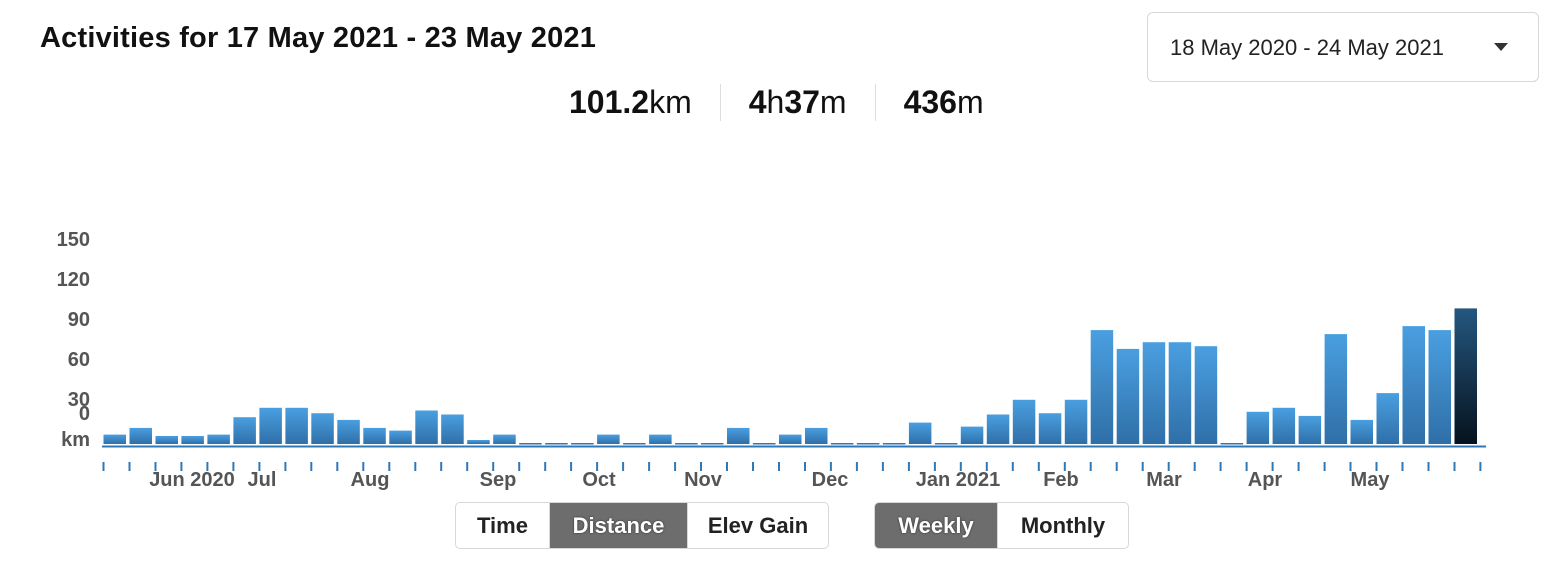 The width and height of the screenshot is (1562, 564). I want to click on x-month-label: Mar, so click(1164, 480).